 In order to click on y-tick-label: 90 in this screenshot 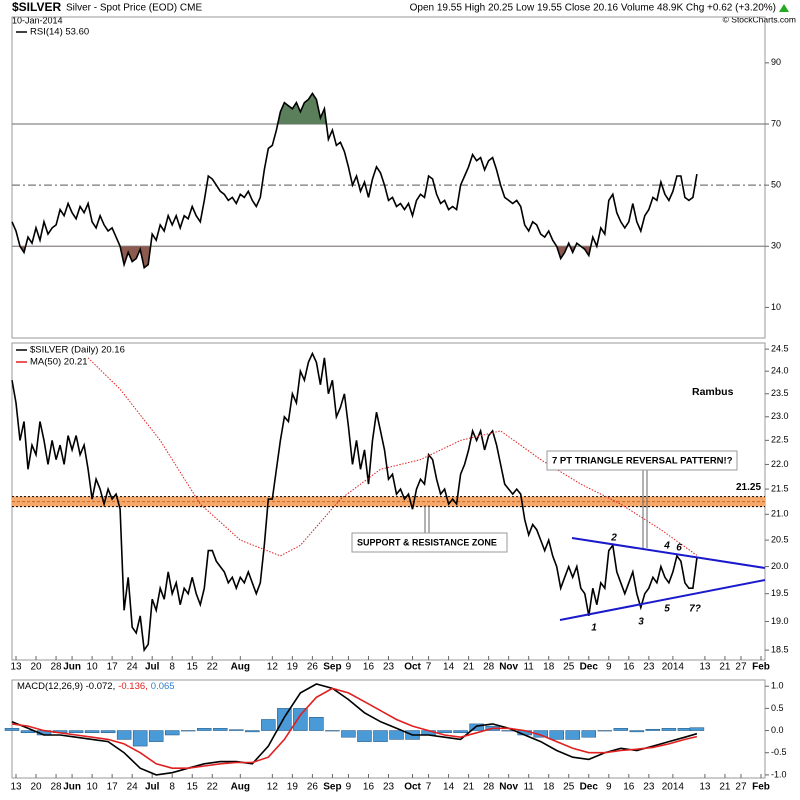, I will do `click(776, 62)`.